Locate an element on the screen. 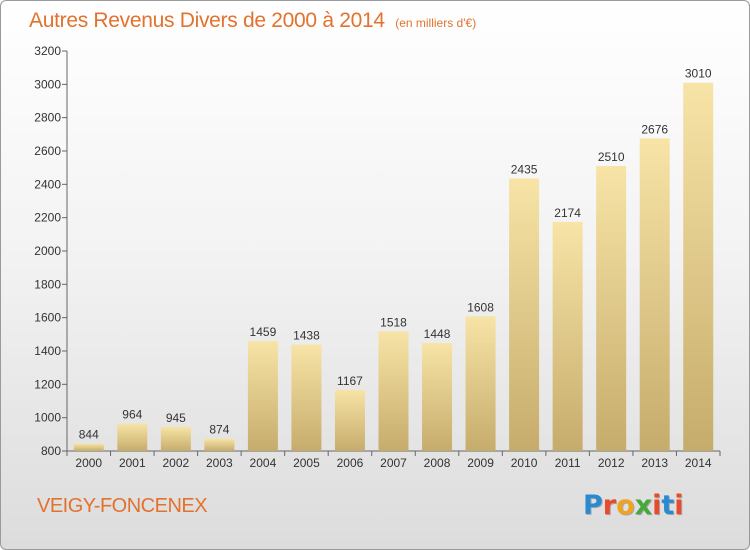  logo-letter: P is located at coordinates (593, 505).